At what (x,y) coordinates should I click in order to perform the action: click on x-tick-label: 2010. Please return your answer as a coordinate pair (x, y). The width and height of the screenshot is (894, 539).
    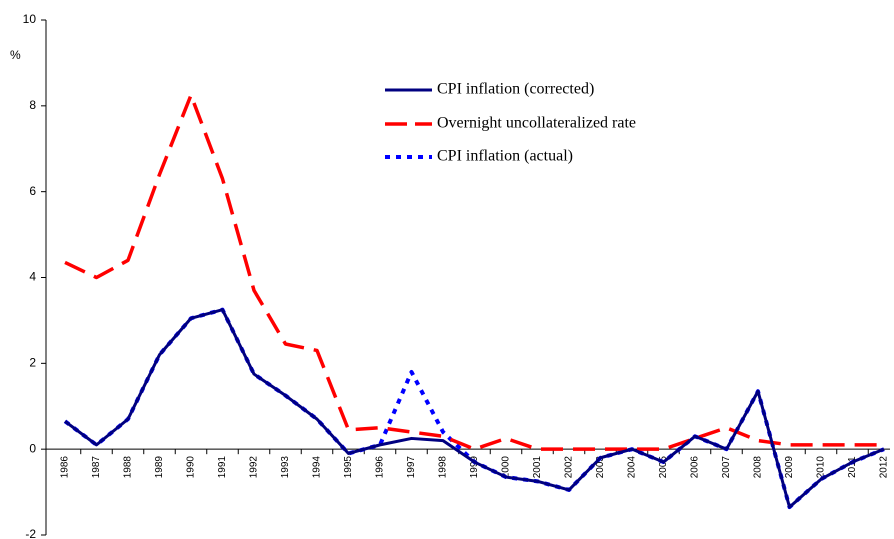
    Looking at the image, I should click on (821, 467).